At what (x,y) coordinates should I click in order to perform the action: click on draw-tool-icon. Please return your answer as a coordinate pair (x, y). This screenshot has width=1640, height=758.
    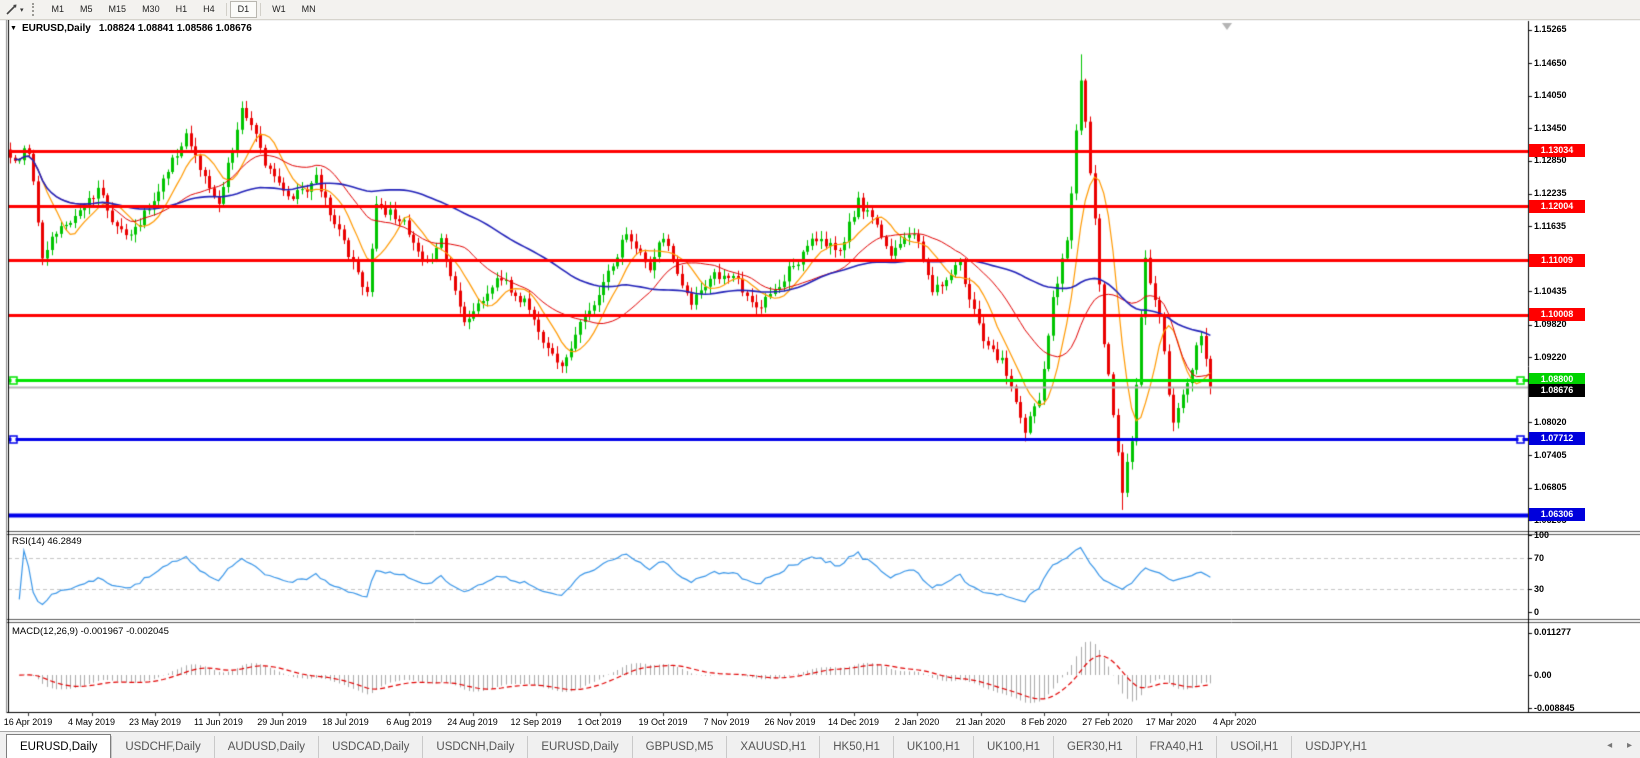
    Looking at the image, I should click on (11, 9).